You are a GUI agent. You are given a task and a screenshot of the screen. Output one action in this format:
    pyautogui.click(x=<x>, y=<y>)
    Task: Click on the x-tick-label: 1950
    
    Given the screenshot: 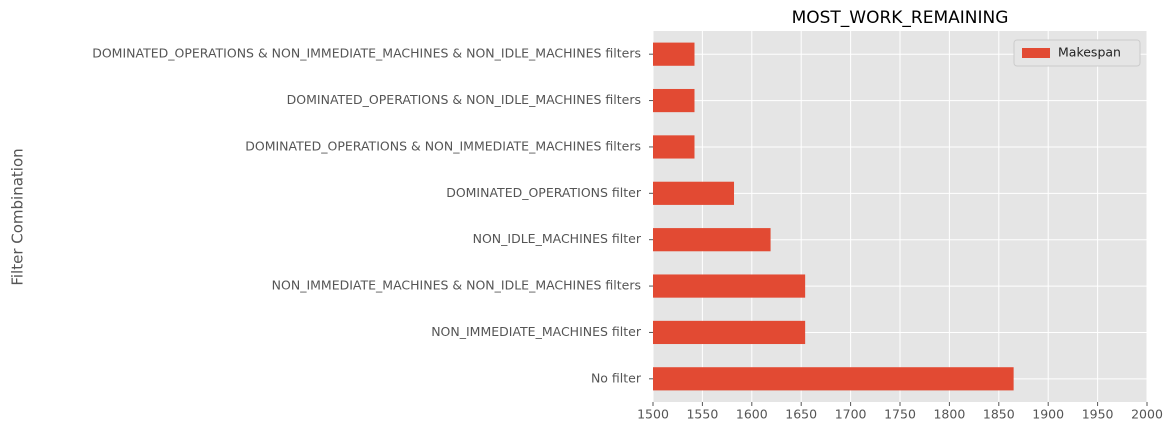 What is the action you would take?
    pyautogui.click(x=1098, y=414)
    